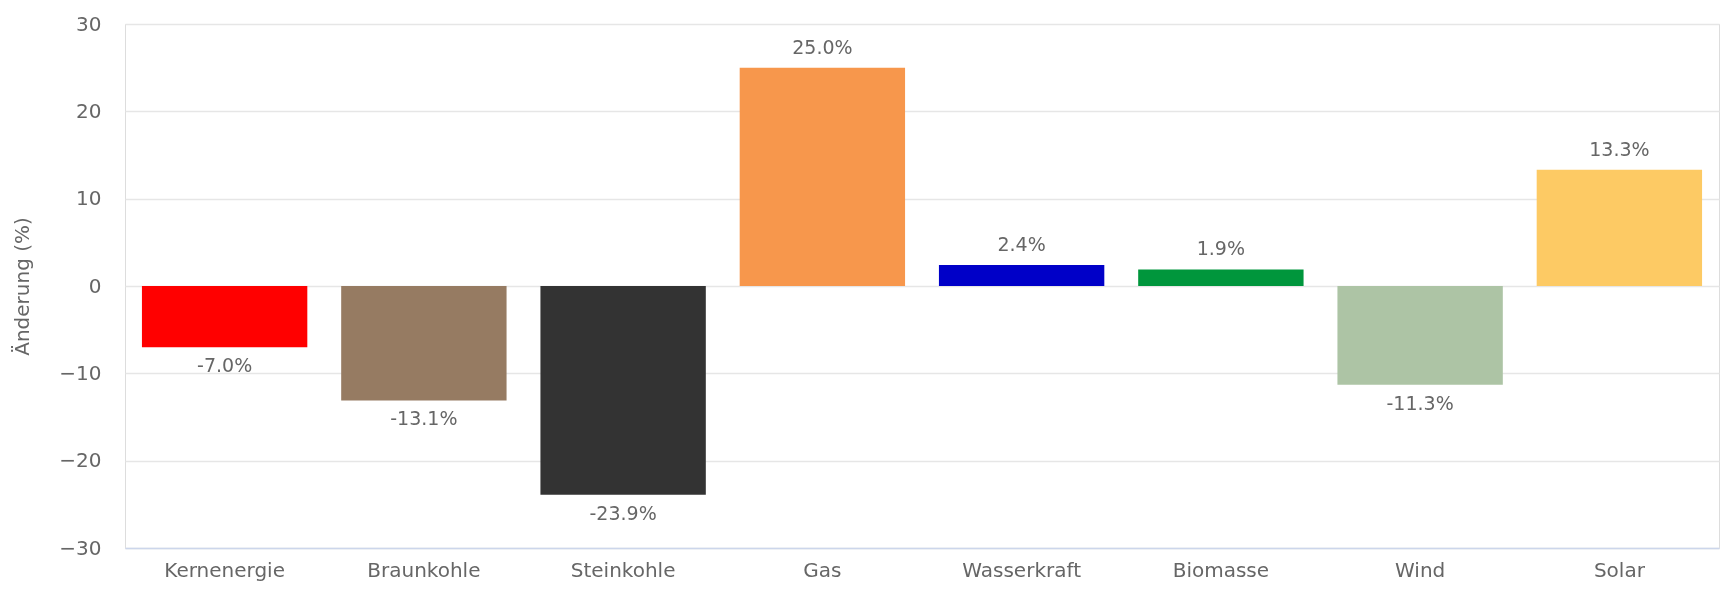 This screenshot has height=590, width=1725. Describe the element at coordinates (1022, 569) in the screenshot. I see `x-tick-label: Wasserkraft` at that location.